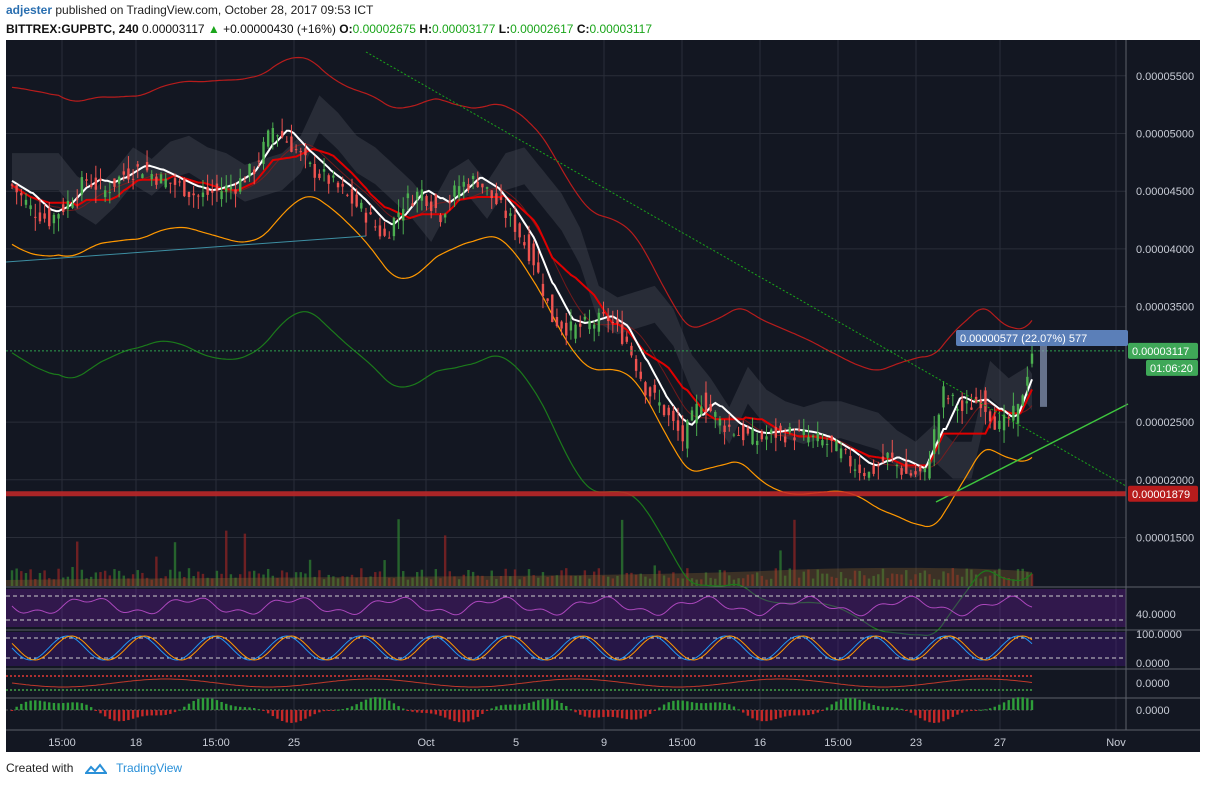 The width and height of the screenshot is (1206, 786). Describe the element at coordinates (1172, 367) in the screenshot. I see `countdown-tag-bg` at that location.